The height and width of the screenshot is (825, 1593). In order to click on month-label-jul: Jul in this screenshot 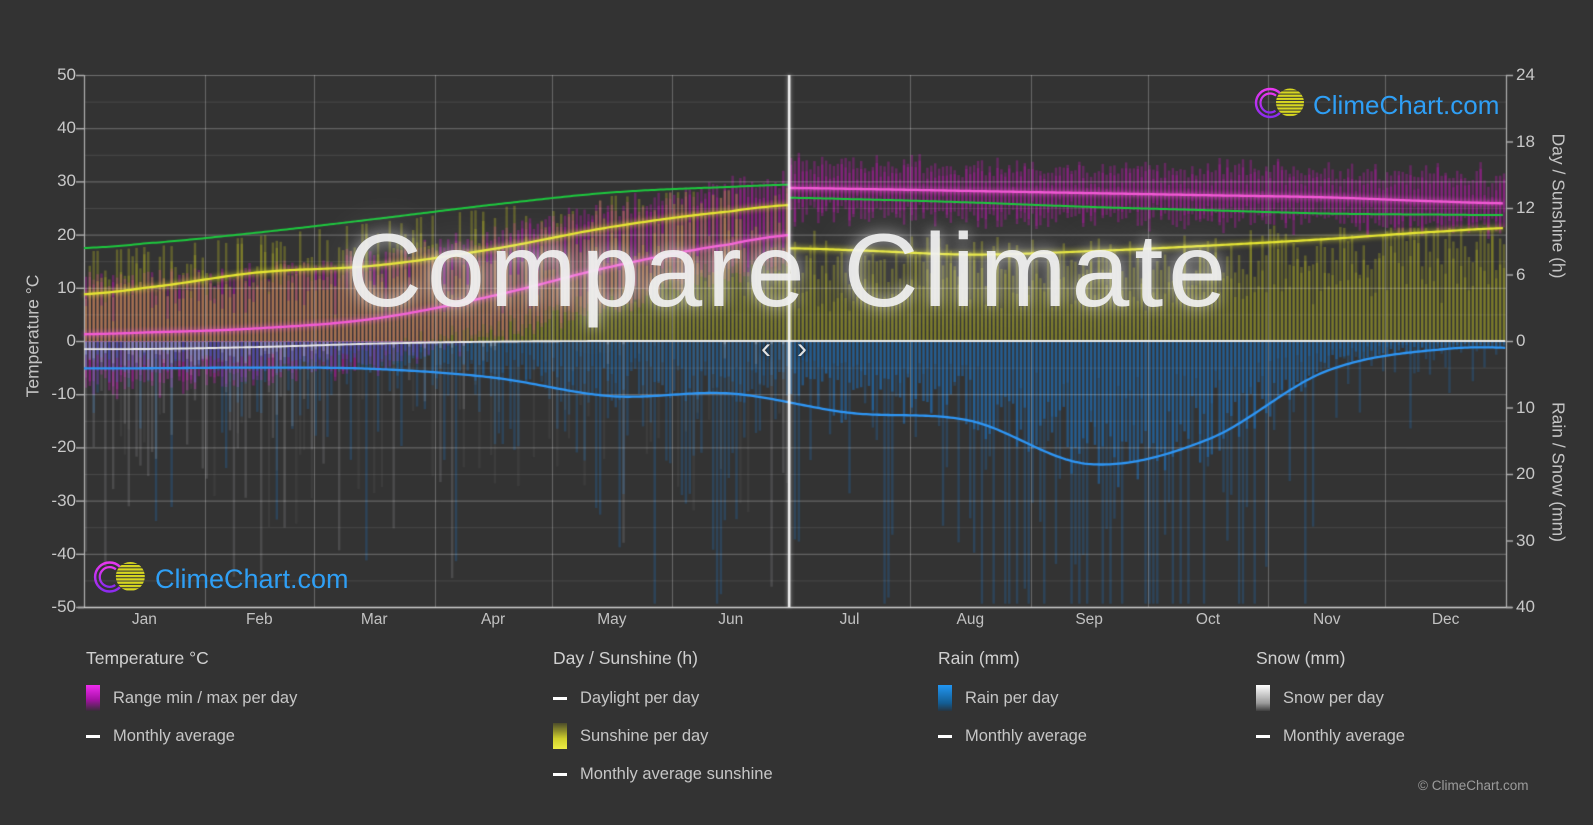, I will do `click(849, 619)`.